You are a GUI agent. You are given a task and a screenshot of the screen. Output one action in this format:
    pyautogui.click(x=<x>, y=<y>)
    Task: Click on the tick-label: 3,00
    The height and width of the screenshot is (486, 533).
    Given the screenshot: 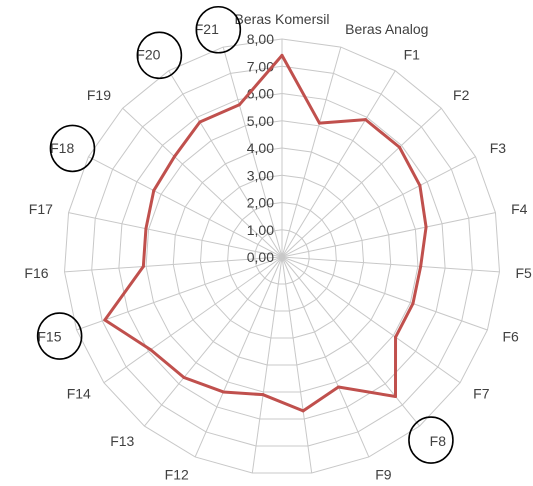 What is the action you would take?
    pyautogui.click(x=260, y=175)
    